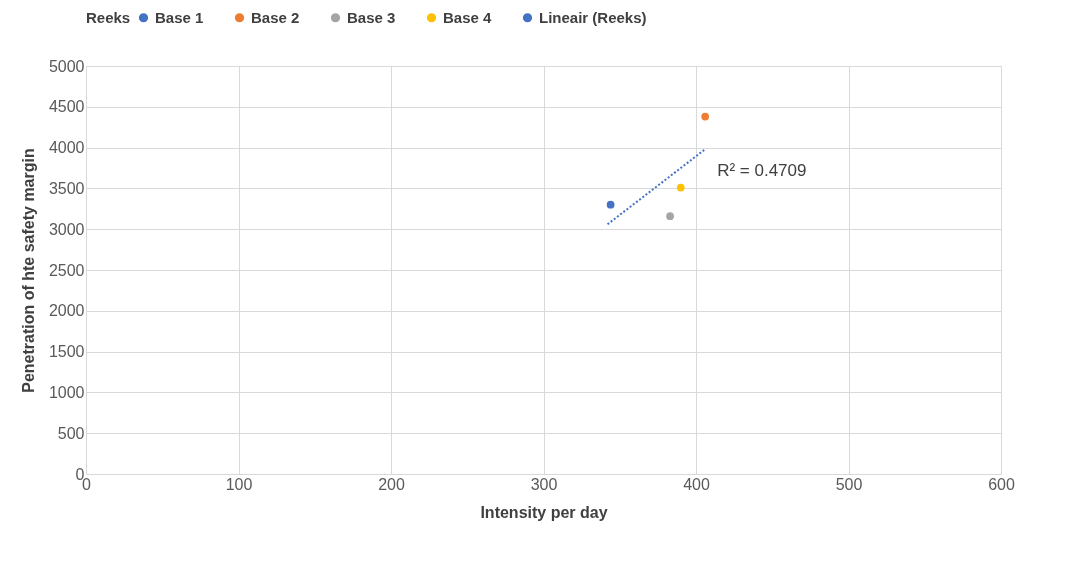 The width and height of the screenshot is (1073, 575). What do you see at coordinates (544, 512) in the screenshot?
I see `x-axis-title: Intensity per day` at bounding box center [544, 512].